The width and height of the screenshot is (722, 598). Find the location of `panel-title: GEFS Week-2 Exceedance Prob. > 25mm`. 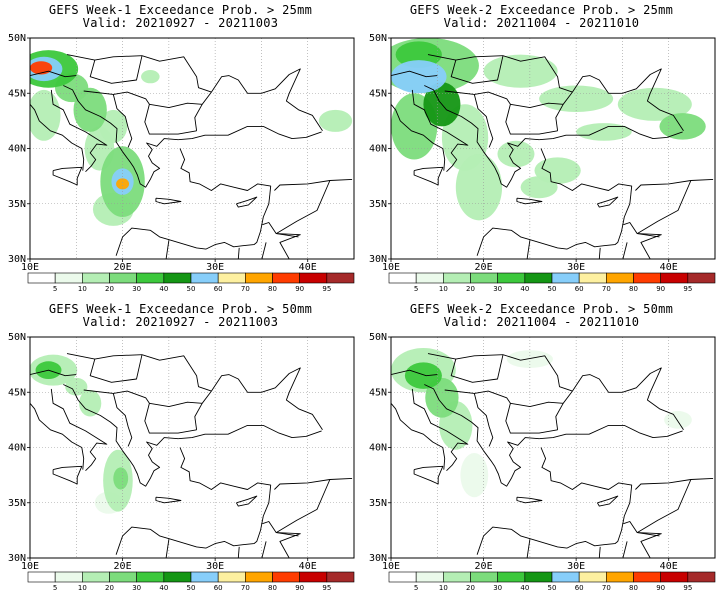

panel-title: GEFS Week-2 Exceedance Prob. > 25mm is located at coordinates (541, 10).